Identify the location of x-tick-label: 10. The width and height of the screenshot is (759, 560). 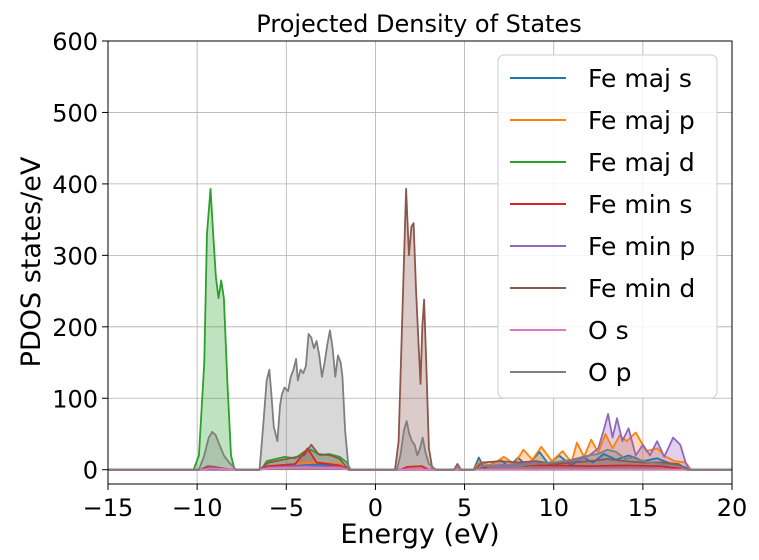
(553, 508).